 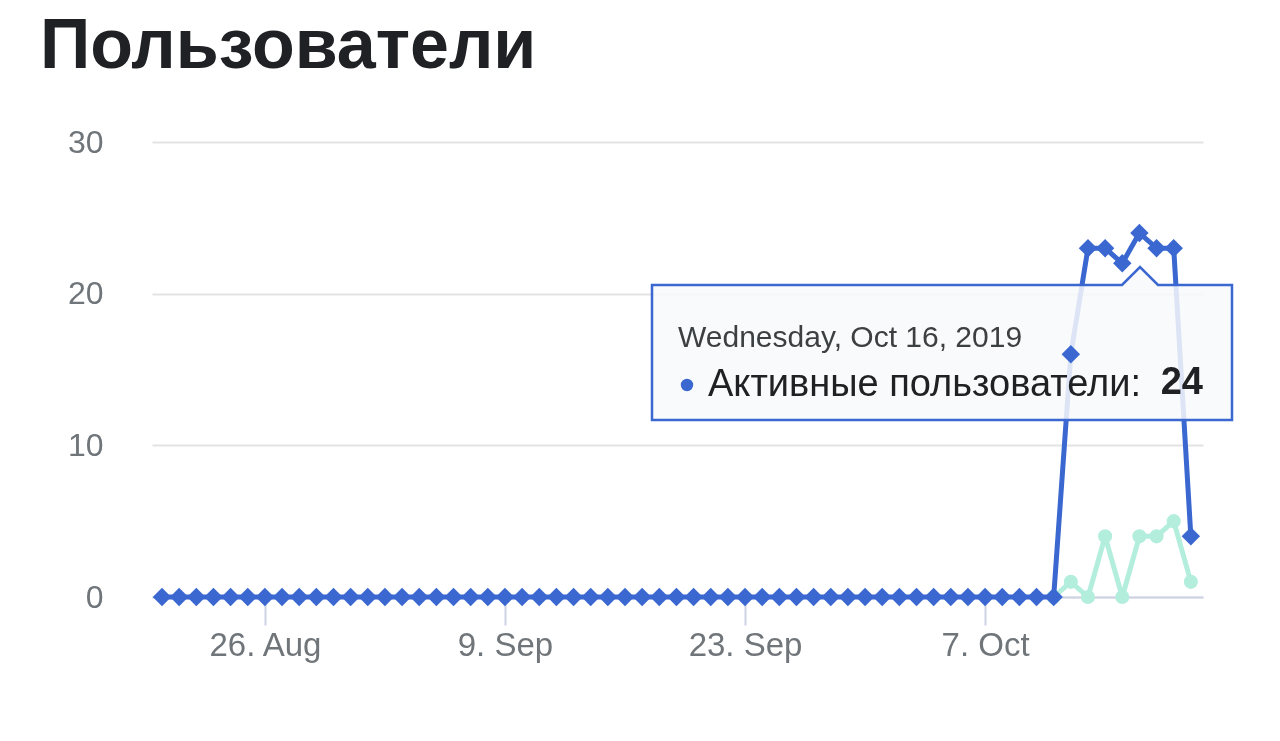 What do you see at coordinates (94, 596) in the screenshot?
I see `y-tick-label: 0` at bounding box center [94, 596].